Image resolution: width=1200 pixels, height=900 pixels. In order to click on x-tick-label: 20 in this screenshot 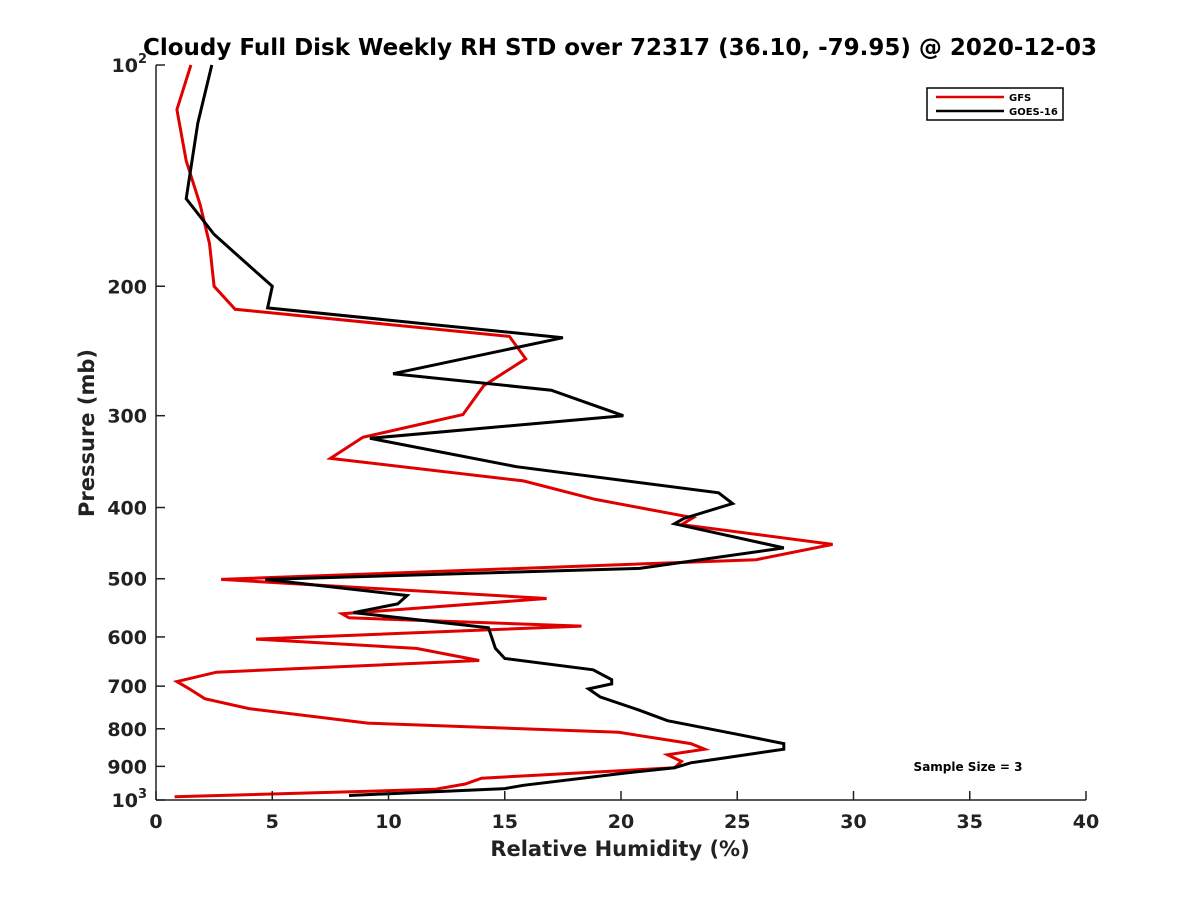, I will do `click(621, 822)`.